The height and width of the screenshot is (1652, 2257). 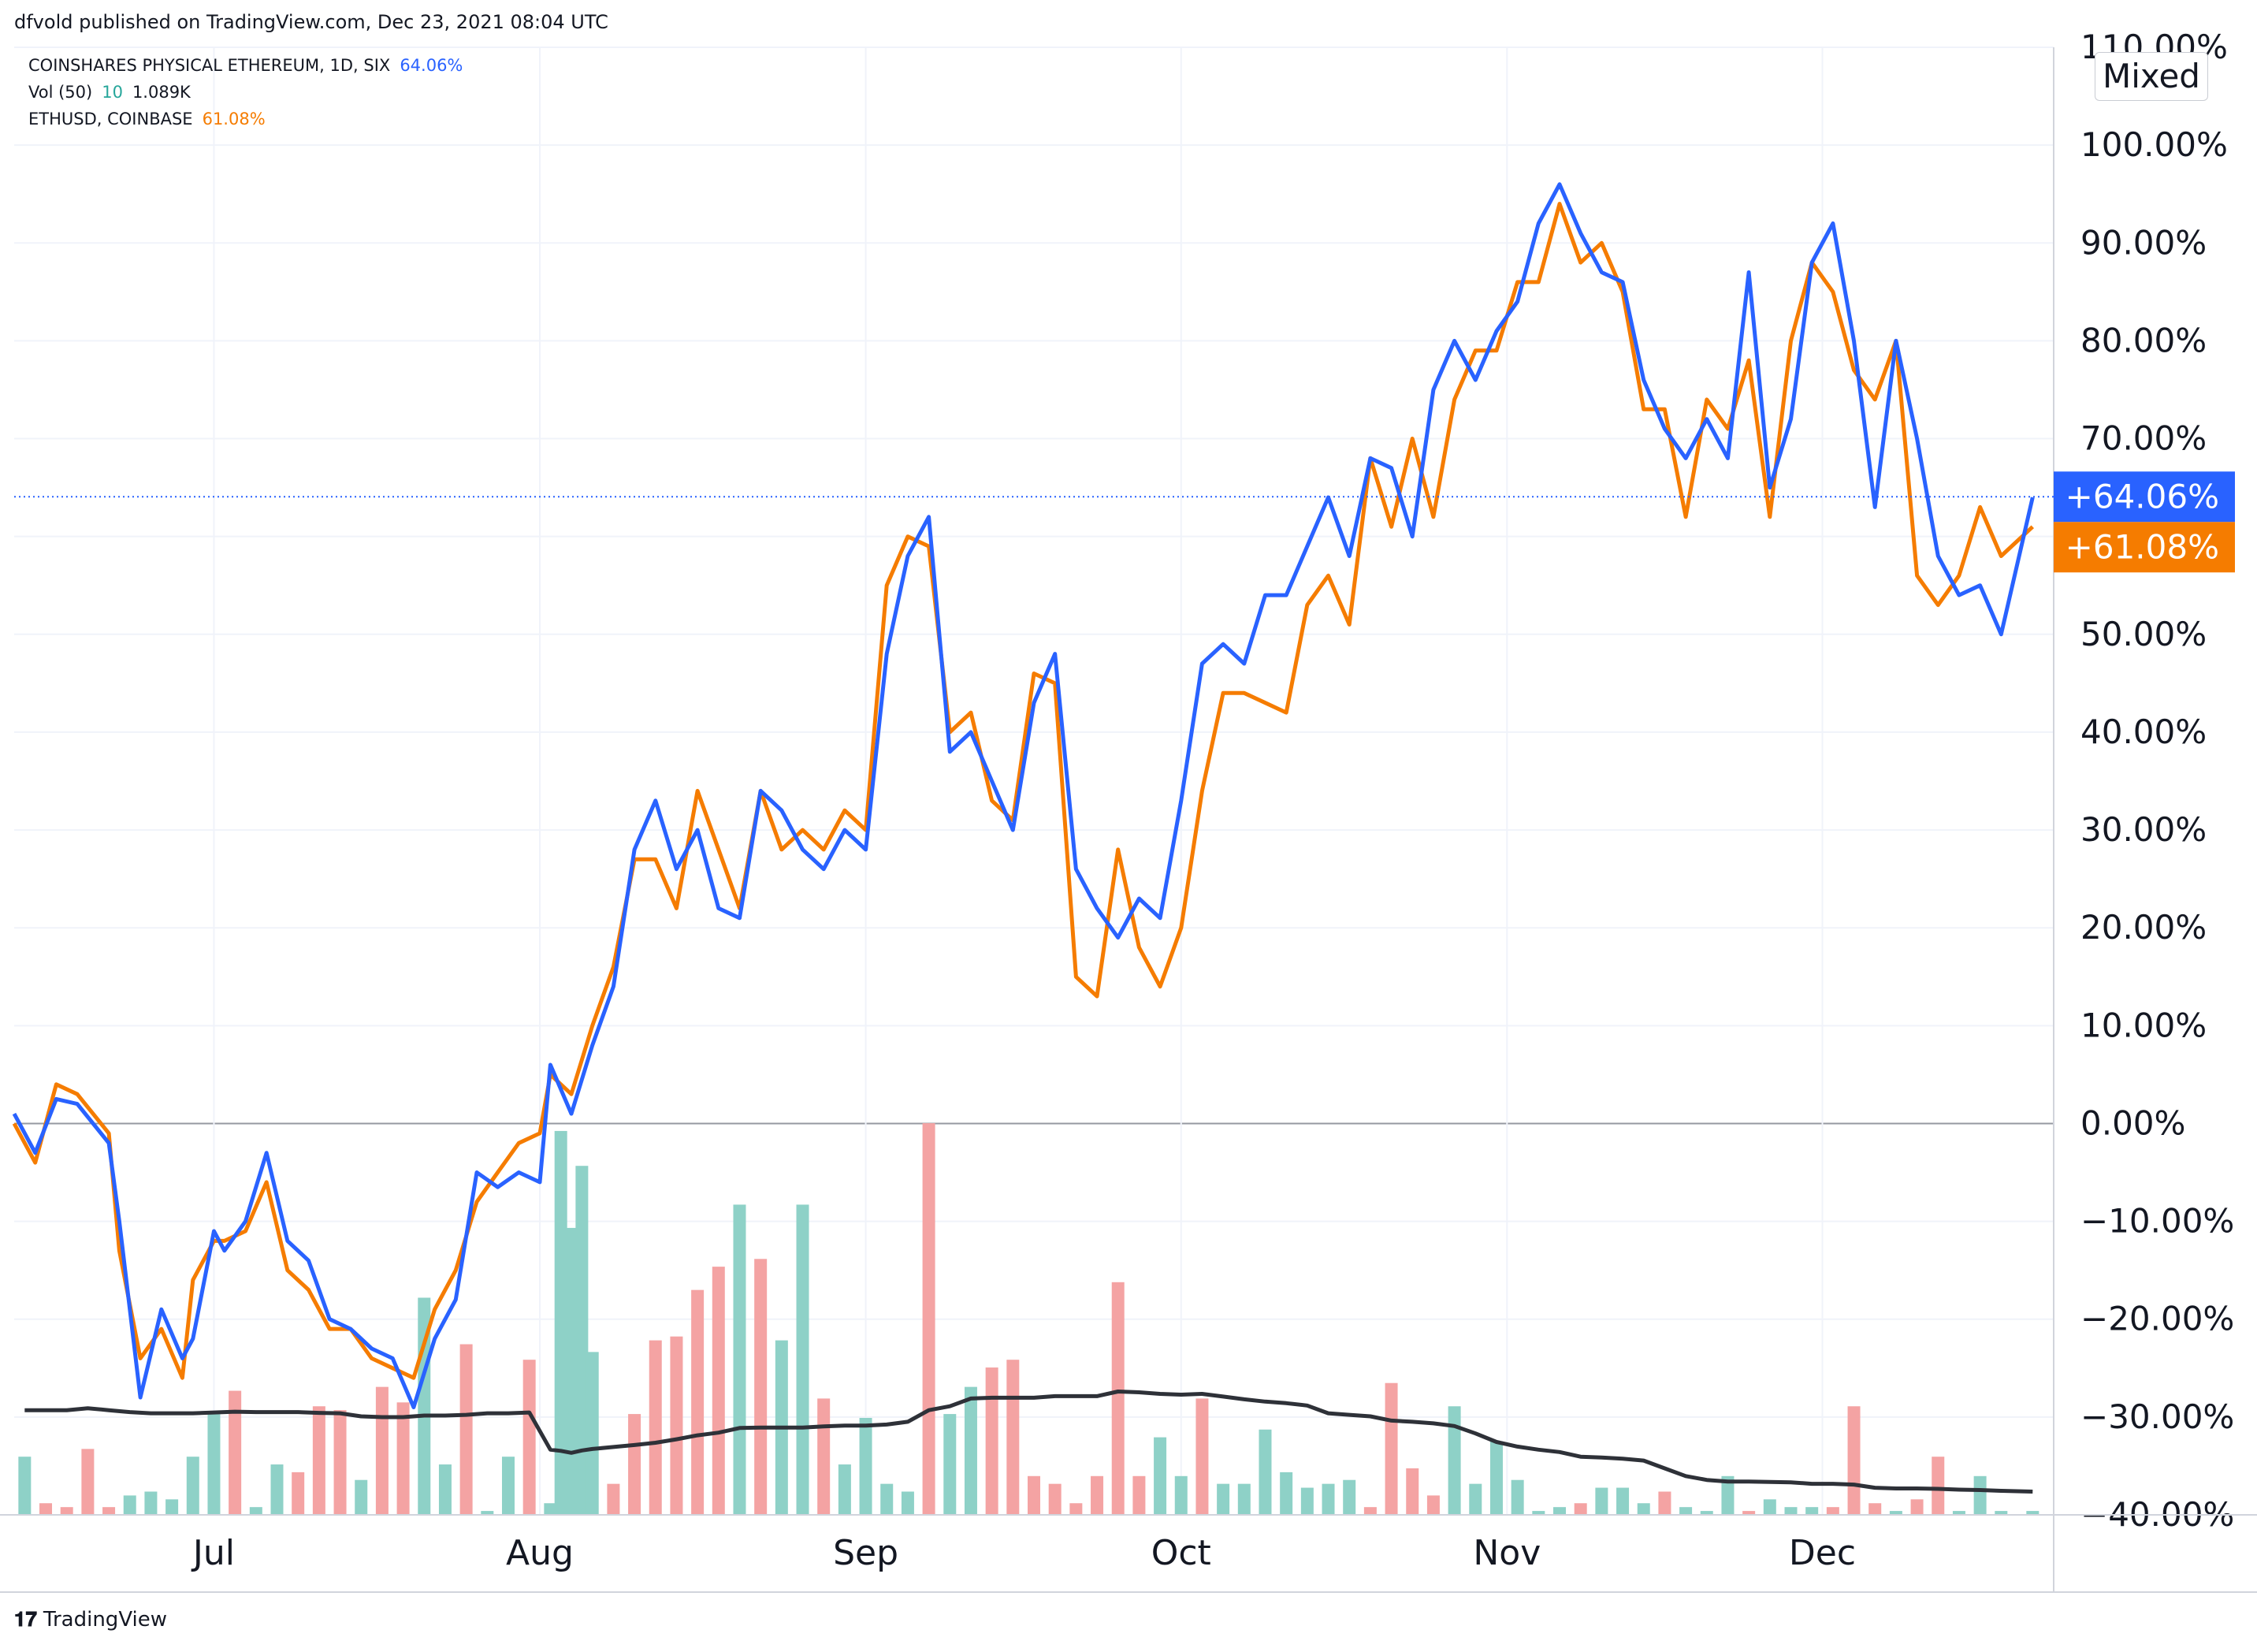 I want to click on scale-mode-button: Mixed, so click(x=2151, y=76).